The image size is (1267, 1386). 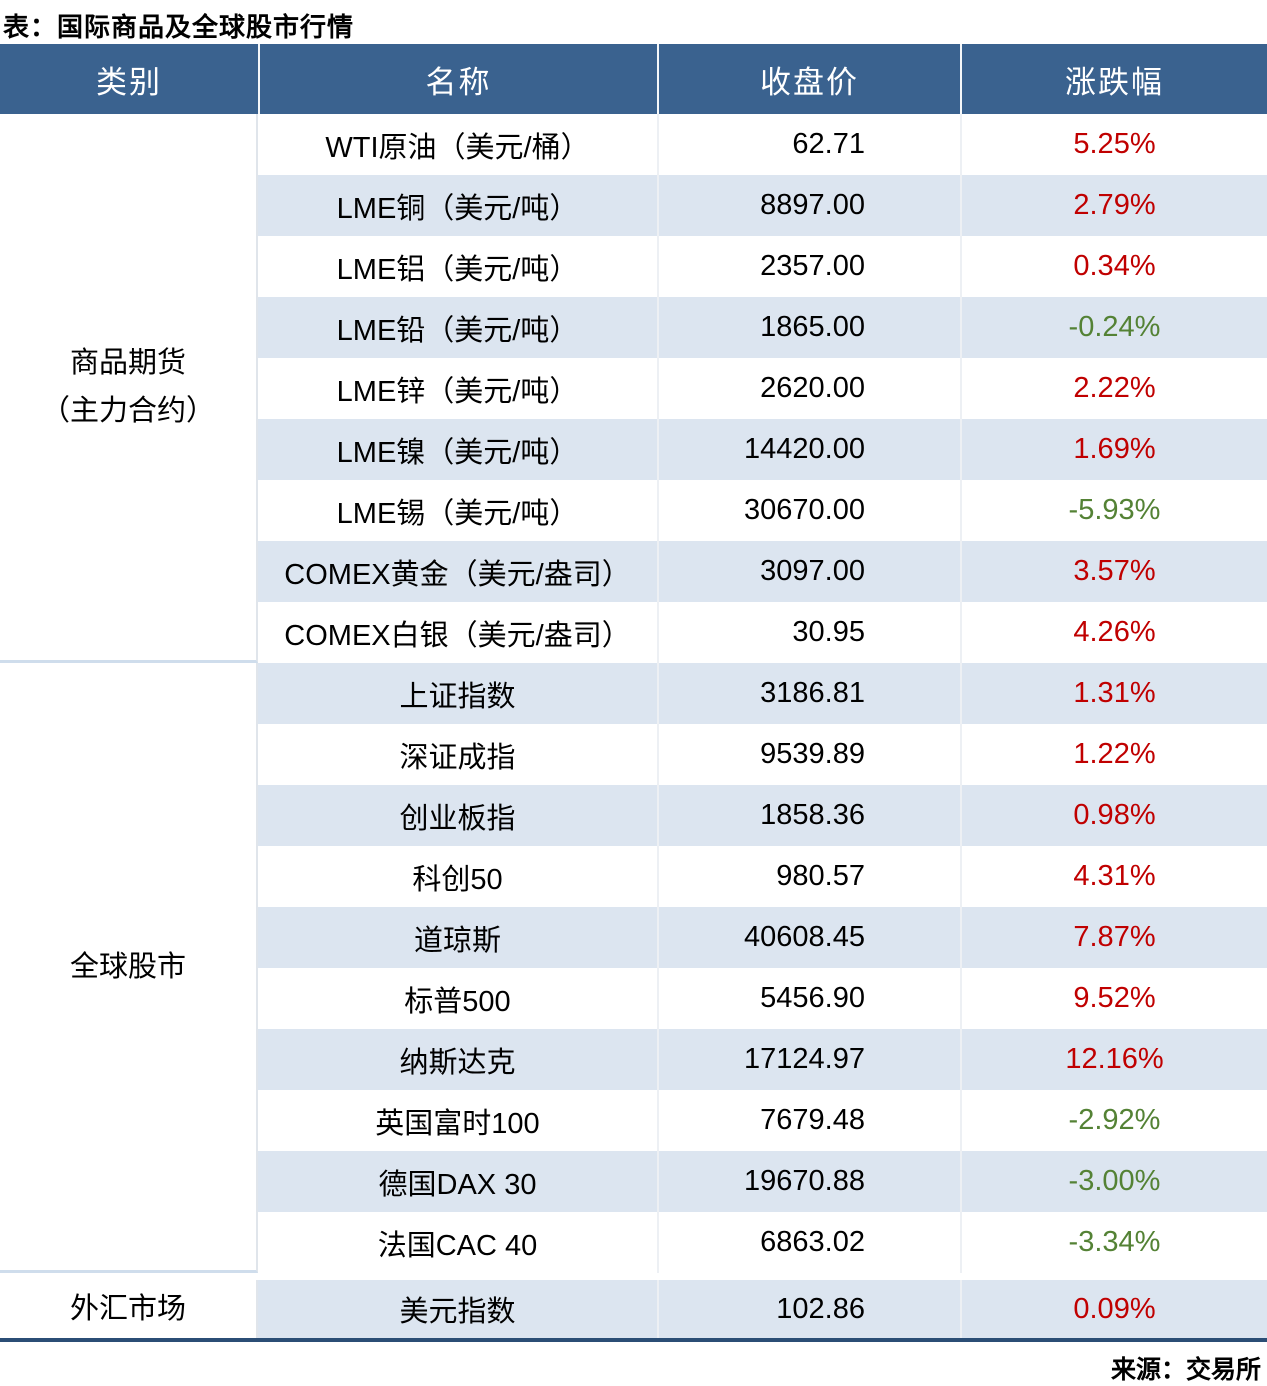 I want to click on table-row: 英国富时100 7679.48 -2.92%, so click(x=762, y=1120).